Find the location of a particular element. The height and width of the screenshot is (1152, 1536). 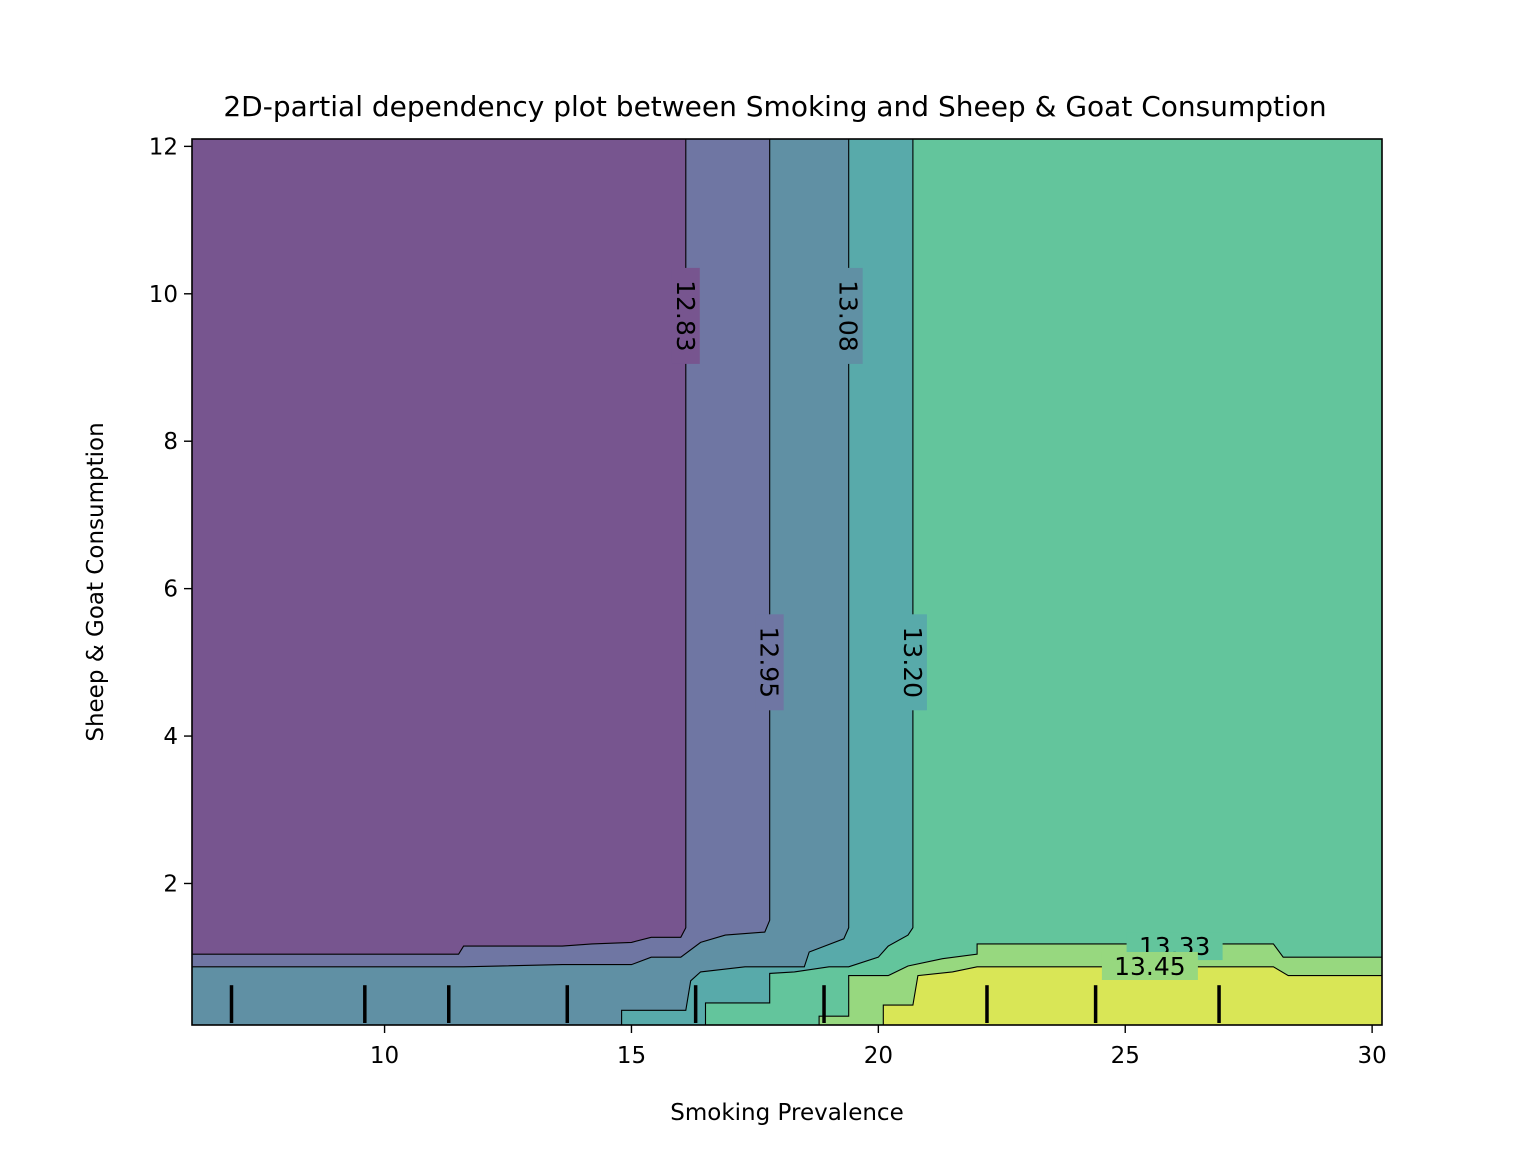

y-tick-label: 6 is located at coordinates (170, 590).